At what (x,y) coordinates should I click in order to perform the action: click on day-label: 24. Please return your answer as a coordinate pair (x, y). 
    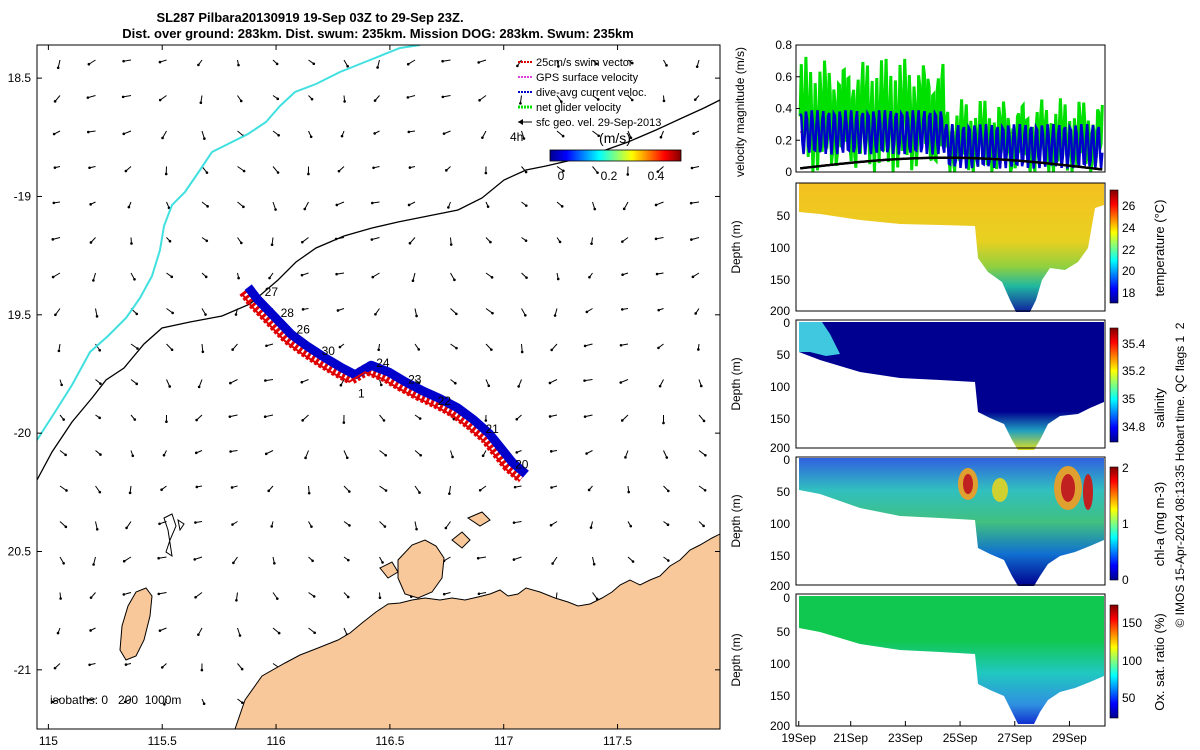
    Looking at the image, I should click on (383, 363).